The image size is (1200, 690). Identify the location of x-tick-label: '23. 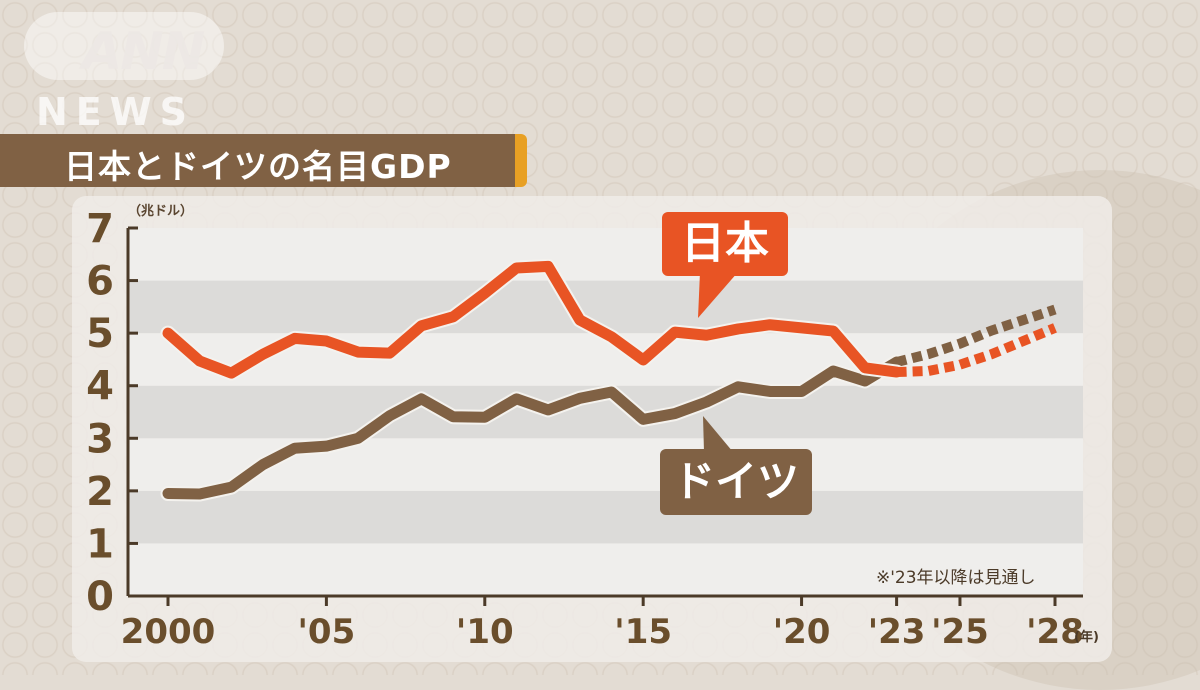
(897, 632).